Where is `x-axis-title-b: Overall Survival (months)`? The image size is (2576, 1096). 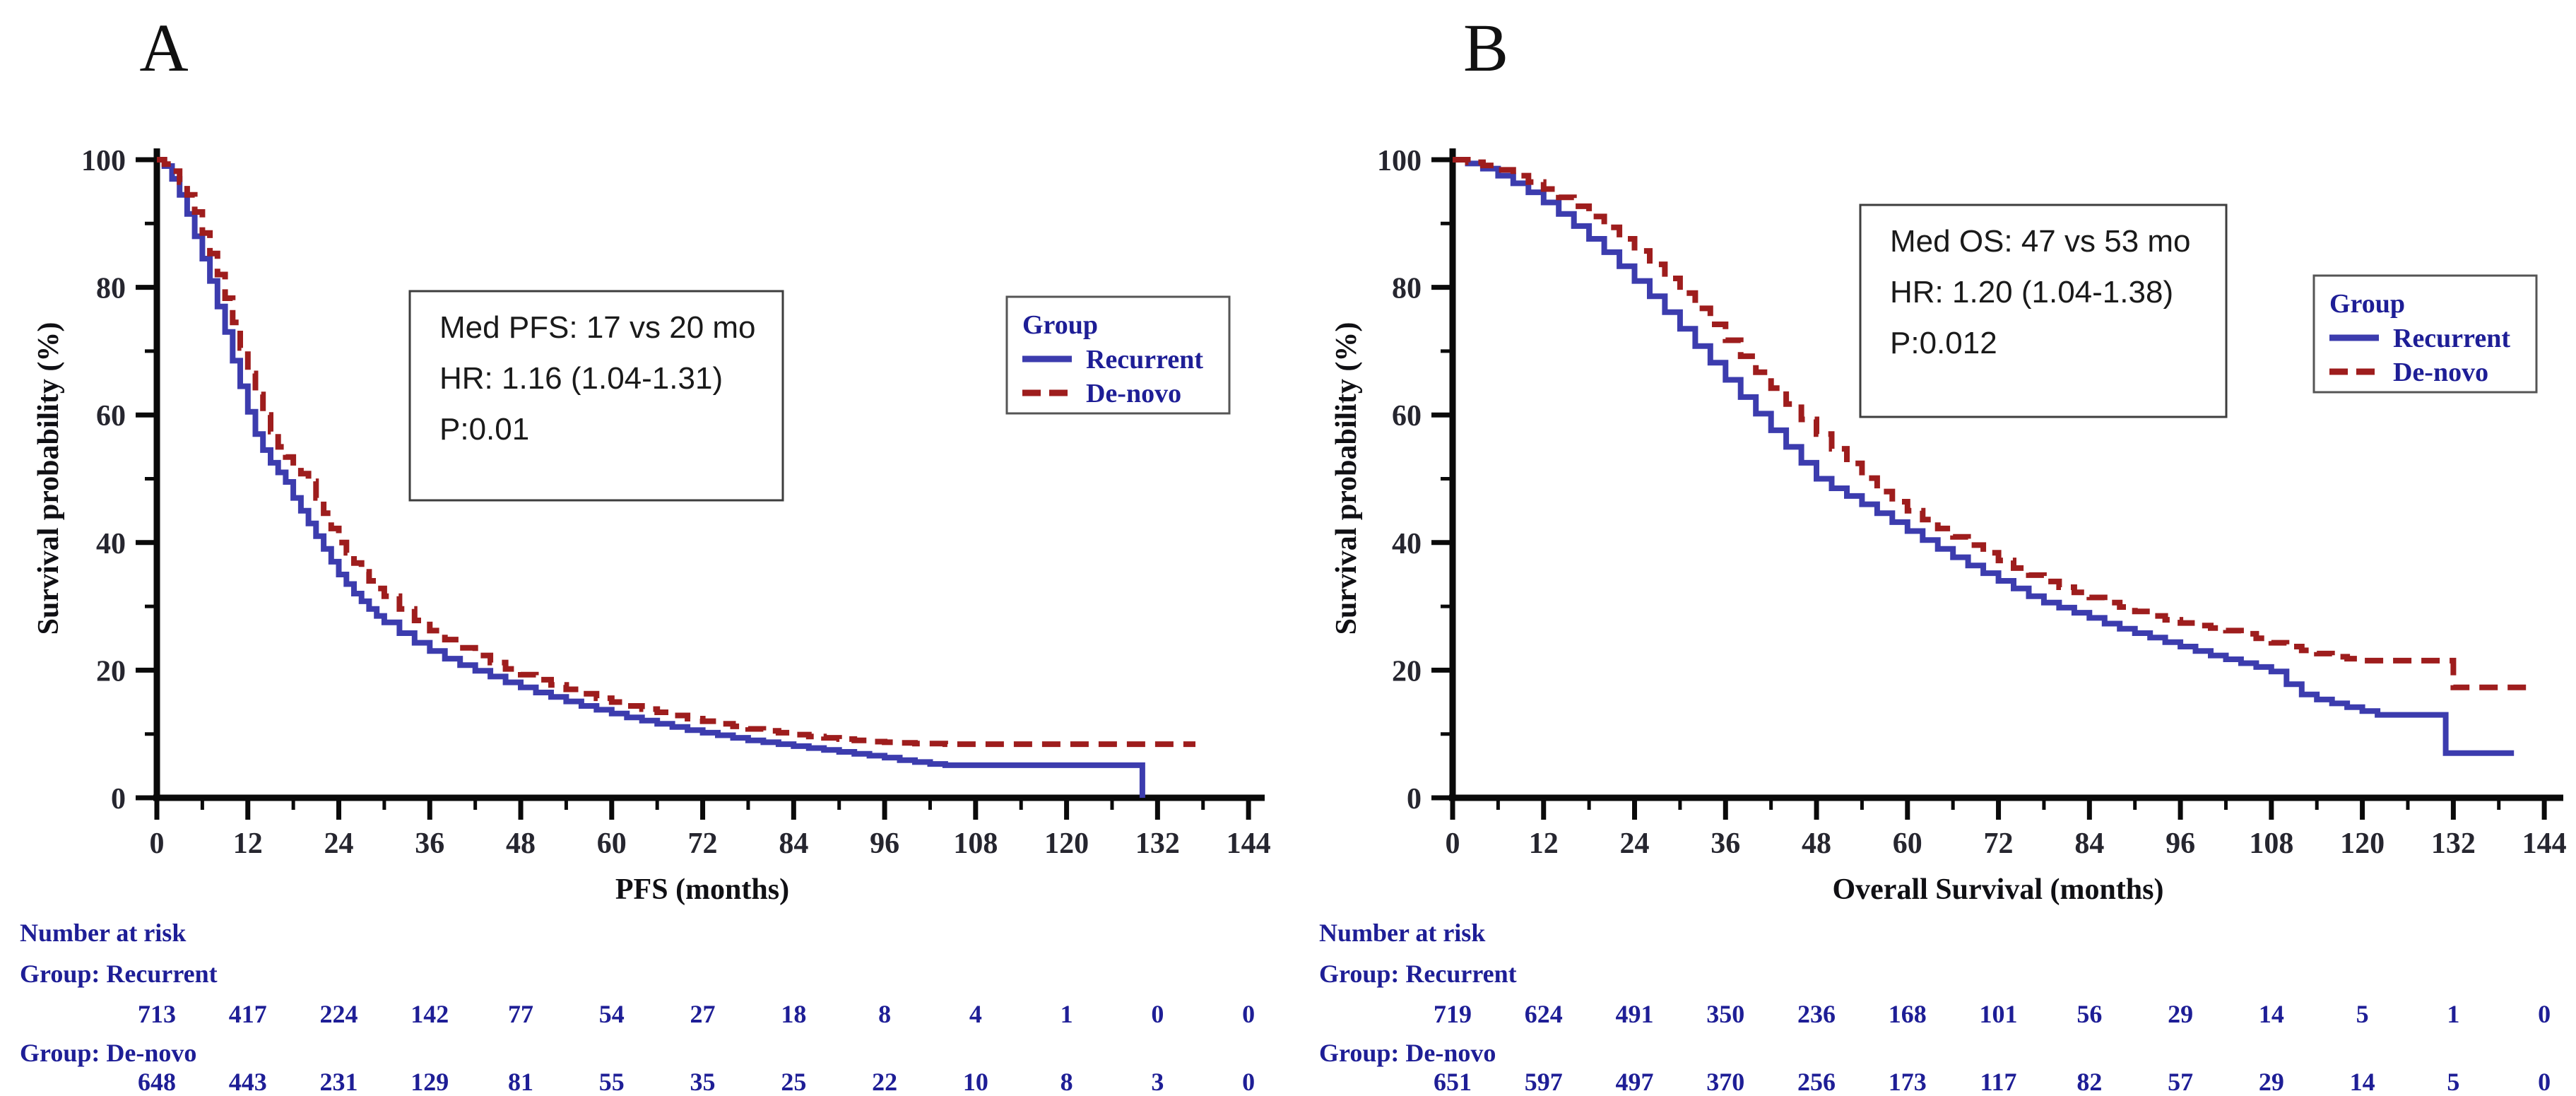
x-axis-title-b: Overall Survival (months) is located at coordinates (1998, 889).